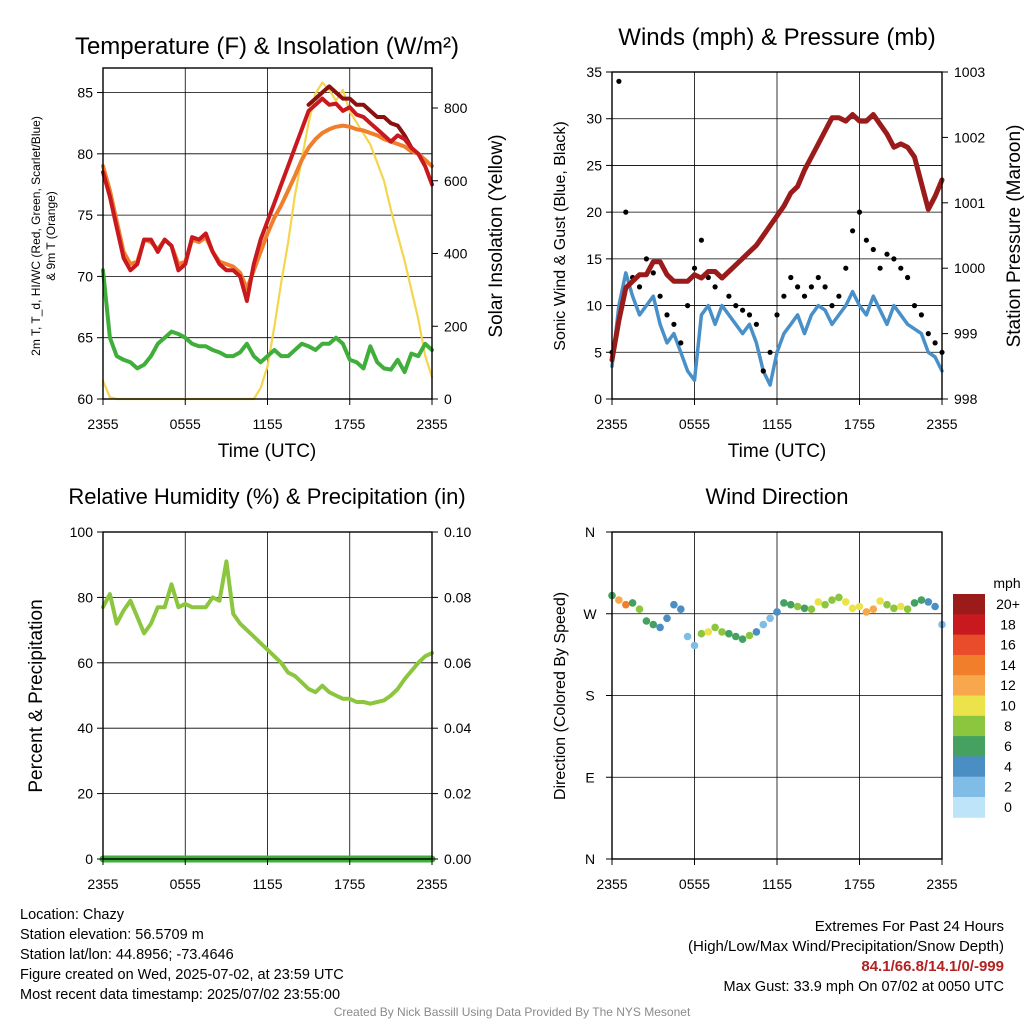 The height and width of the screenshot is (1024, 1024). What do you see at coordinates (82, 532) in the screenshot?
I see `y-tick-label: 100` at bounding box center [82, 532].